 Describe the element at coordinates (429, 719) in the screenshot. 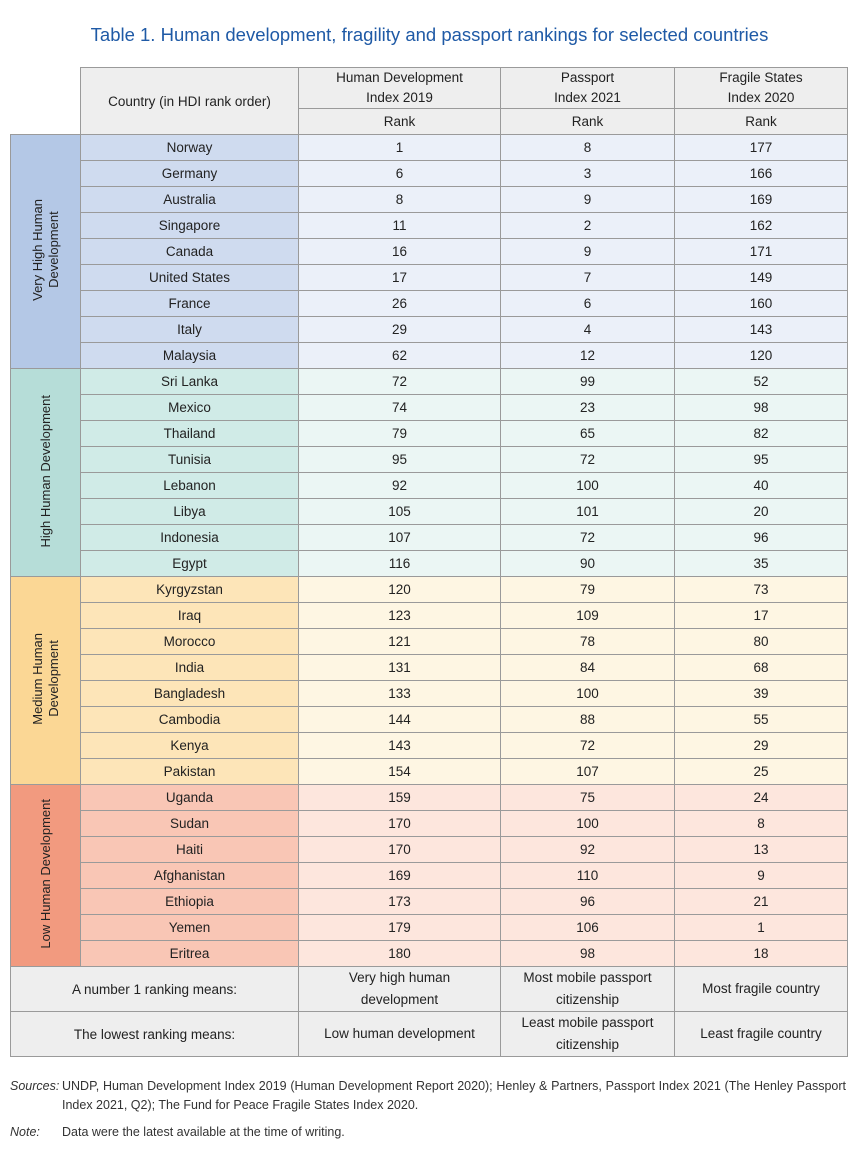

I see `table-row: Cambodia 144 88 55` at that location.